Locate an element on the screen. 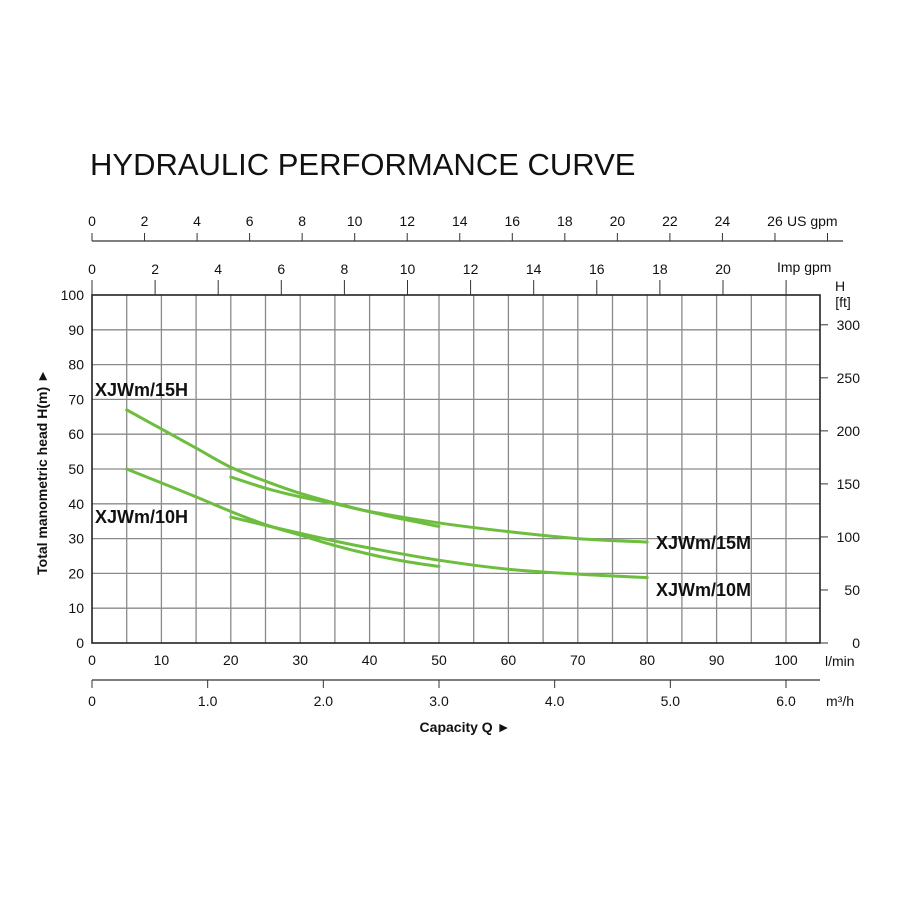  curves is located at coordinates (387, 494).